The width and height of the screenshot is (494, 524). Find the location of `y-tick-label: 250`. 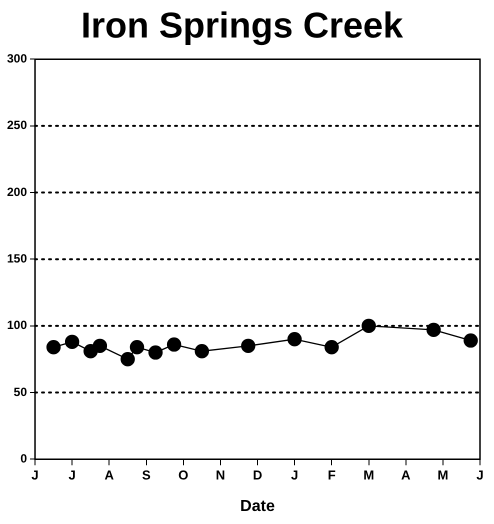

y-tick-label: 250 is located at coordinates (17, 125).